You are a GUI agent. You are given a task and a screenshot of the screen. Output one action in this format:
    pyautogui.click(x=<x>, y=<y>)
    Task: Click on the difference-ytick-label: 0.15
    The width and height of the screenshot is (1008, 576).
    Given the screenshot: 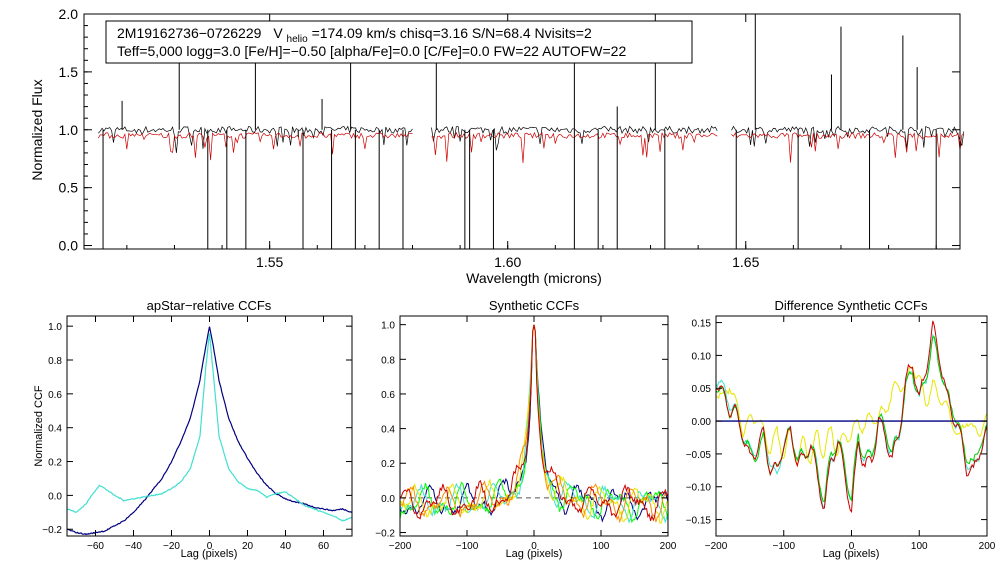 What is the action you would take?
    pyautogui.click(x=702, y=324)
    